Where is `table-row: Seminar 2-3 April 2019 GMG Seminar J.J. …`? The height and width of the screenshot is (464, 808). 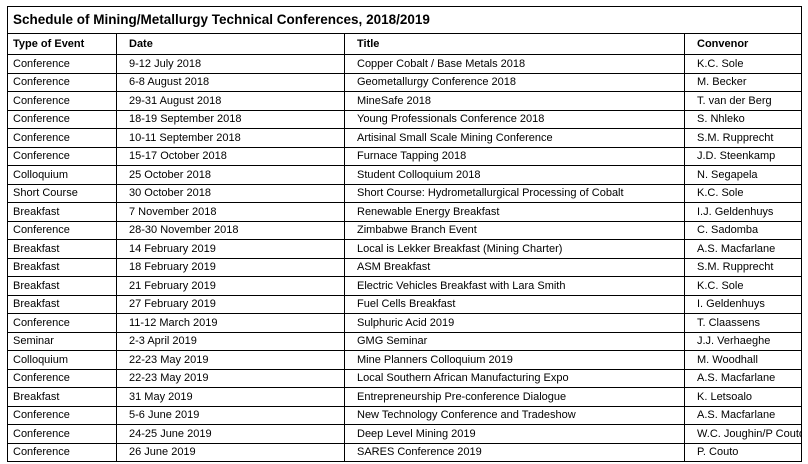
table-row: Seminar 2-3 April 2019 GMG Seminar J.J. … is located at coordinates (405, 341).